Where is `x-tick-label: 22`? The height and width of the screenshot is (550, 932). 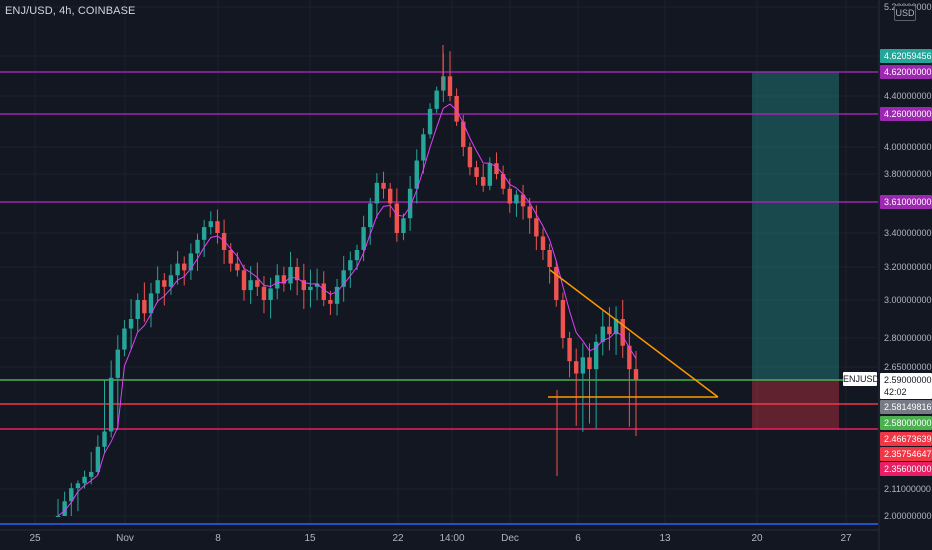
x-tick-label: 22 is located at coordinates (398, 538).